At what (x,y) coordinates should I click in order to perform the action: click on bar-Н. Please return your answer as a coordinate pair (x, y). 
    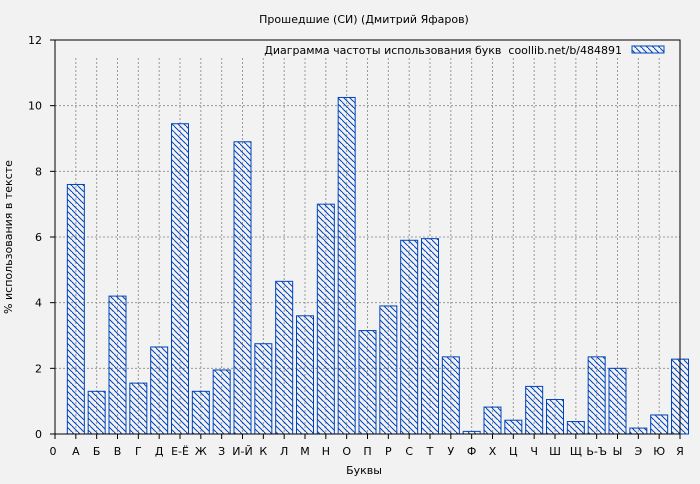
    Looking at the image, I should click on (325, 319).